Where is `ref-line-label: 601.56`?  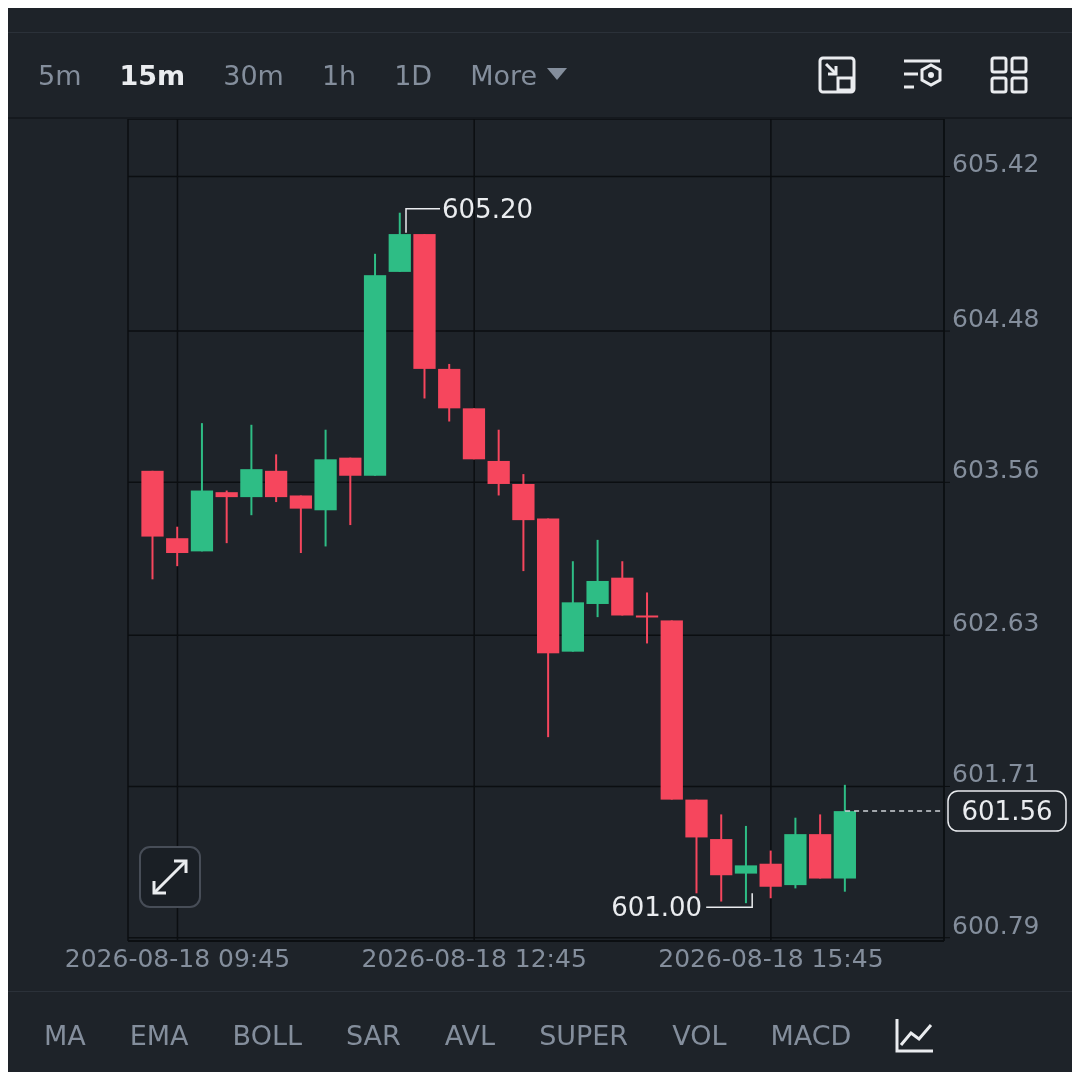
ref-line-label: 601.56 is located at coordinates (1007, 811).